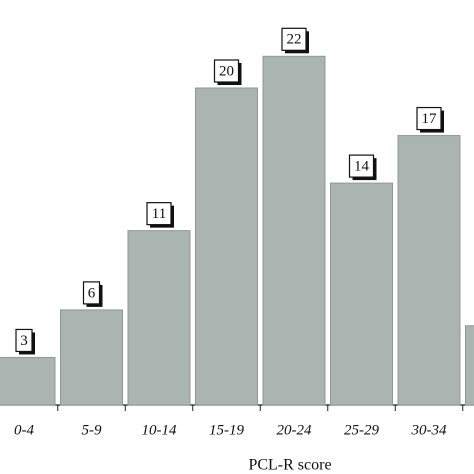 This screenshot has height=474, width=474. I want to click on x-tick-label: 10-14, so click(159, 430).